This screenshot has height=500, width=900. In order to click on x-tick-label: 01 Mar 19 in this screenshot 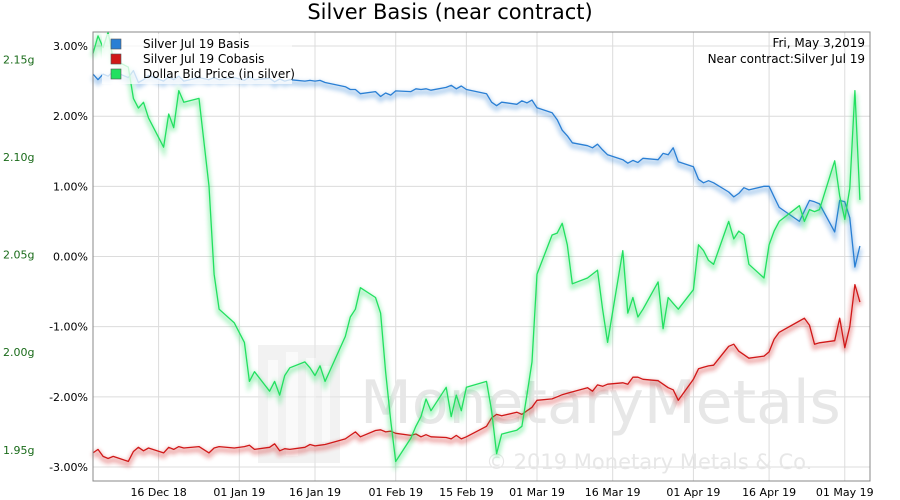, I will do `click(537, 492)`.